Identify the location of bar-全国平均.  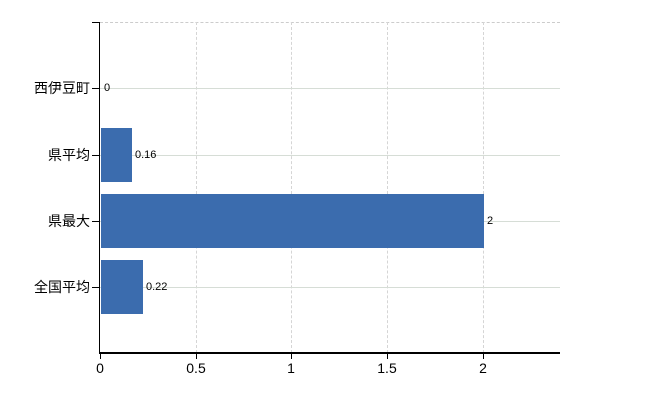
(122, 287).